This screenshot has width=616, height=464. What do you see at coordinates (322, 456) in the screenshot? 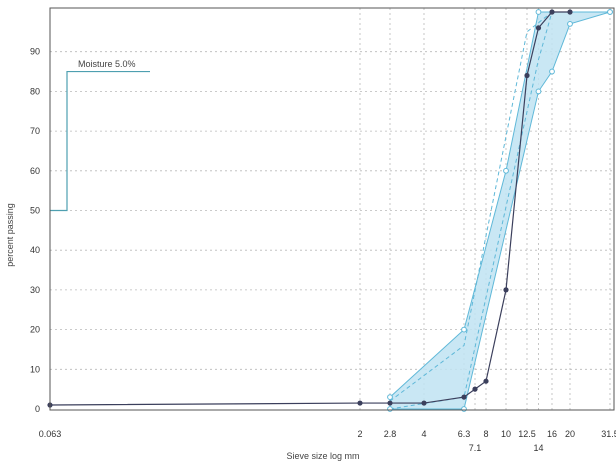
I see `x-axis-label: Sieve size log mm` at bounding box center [322, 456].